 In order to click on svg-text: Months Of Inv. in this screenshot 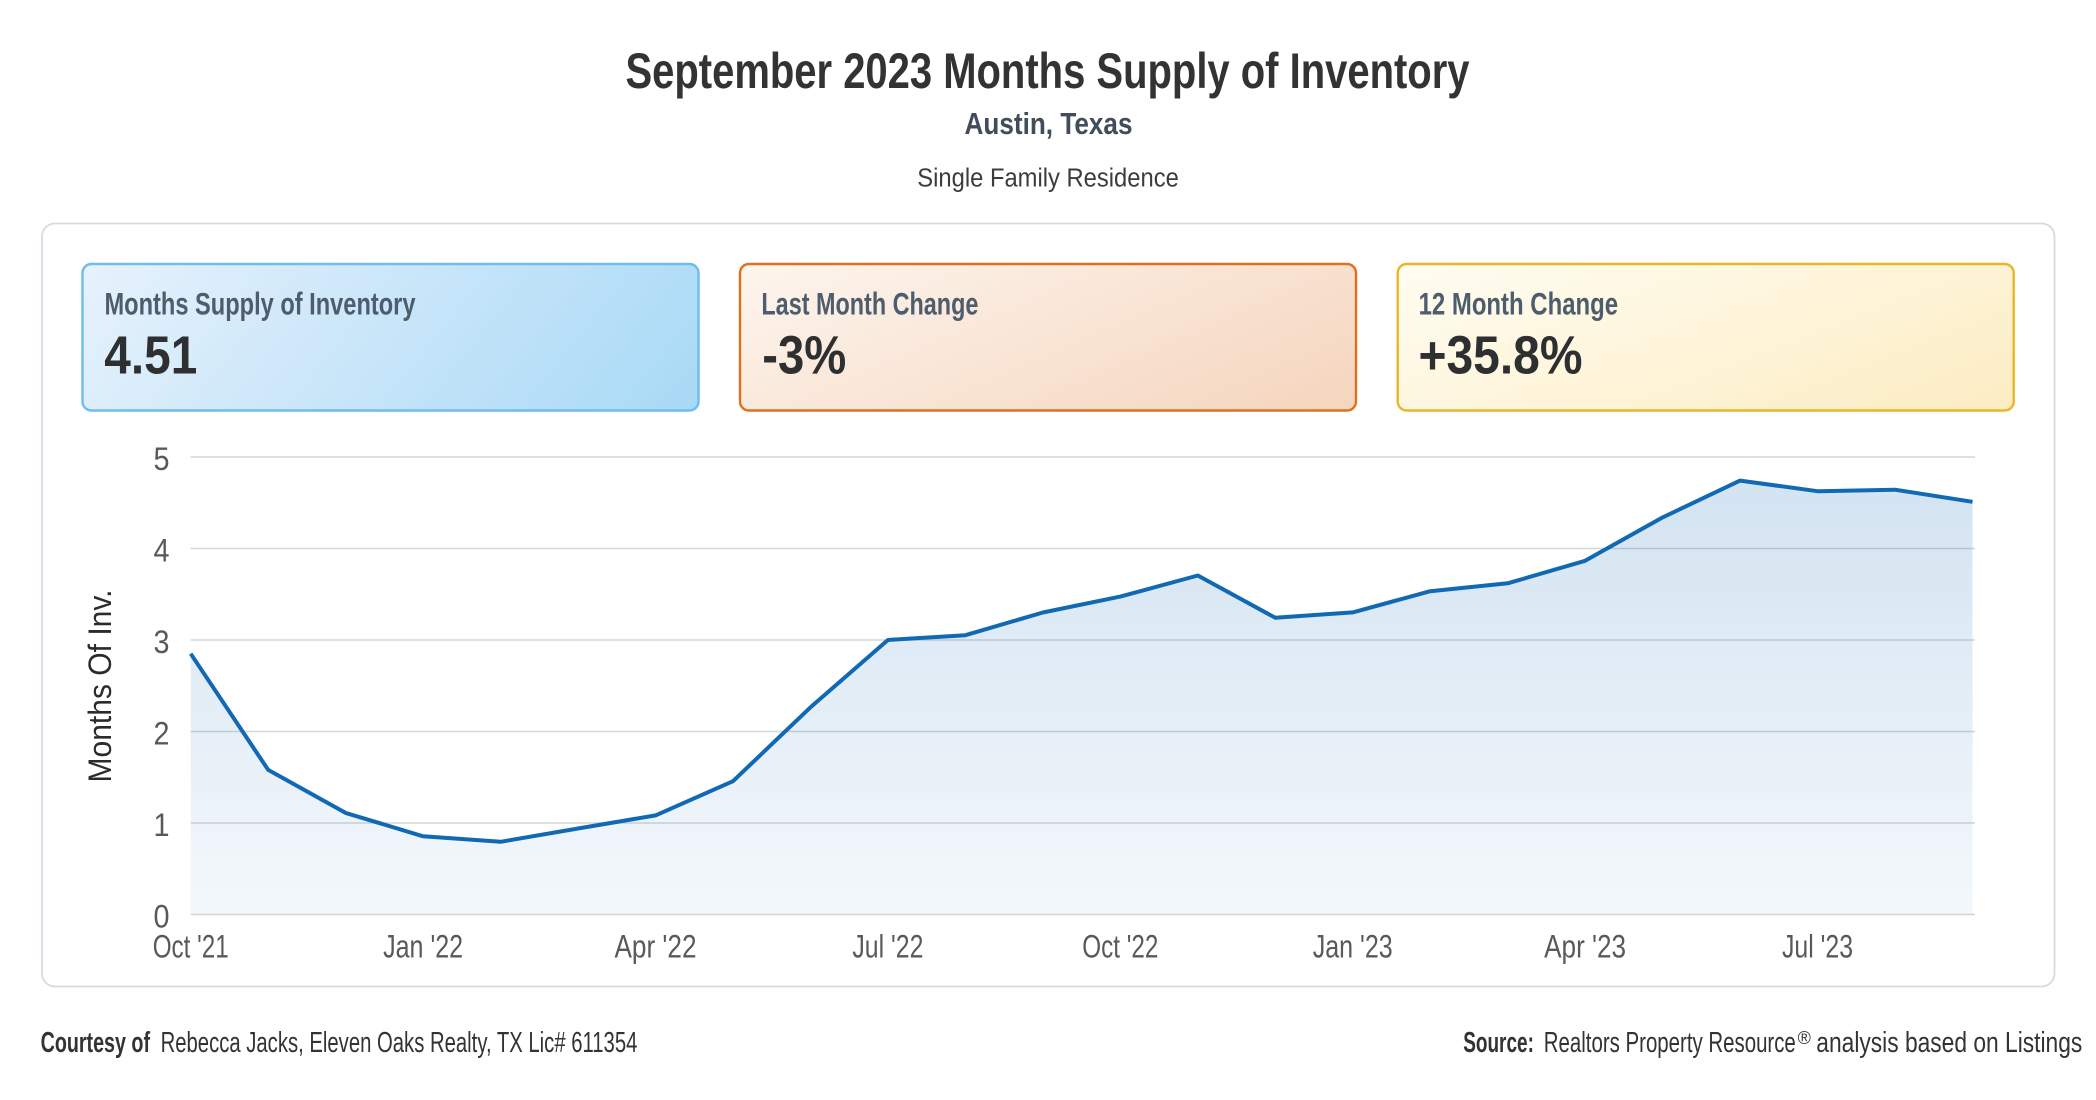, I will do `click(100, 686)`.